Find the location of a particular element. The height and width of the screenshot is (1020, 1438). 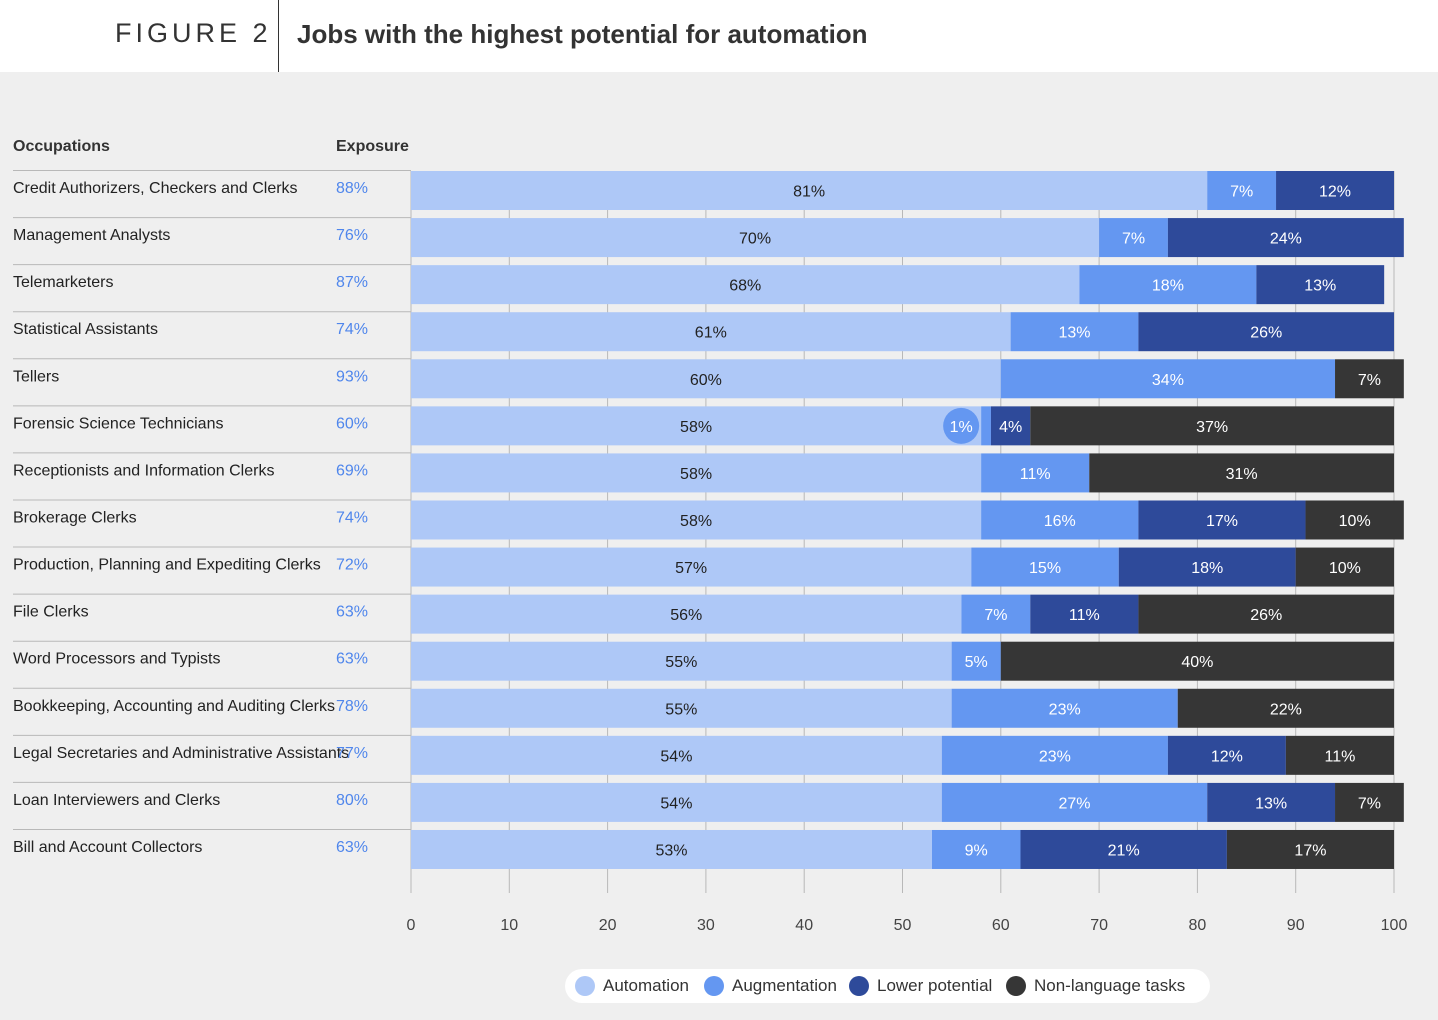

data-label: 16% is located at coordinates (1060, 521).